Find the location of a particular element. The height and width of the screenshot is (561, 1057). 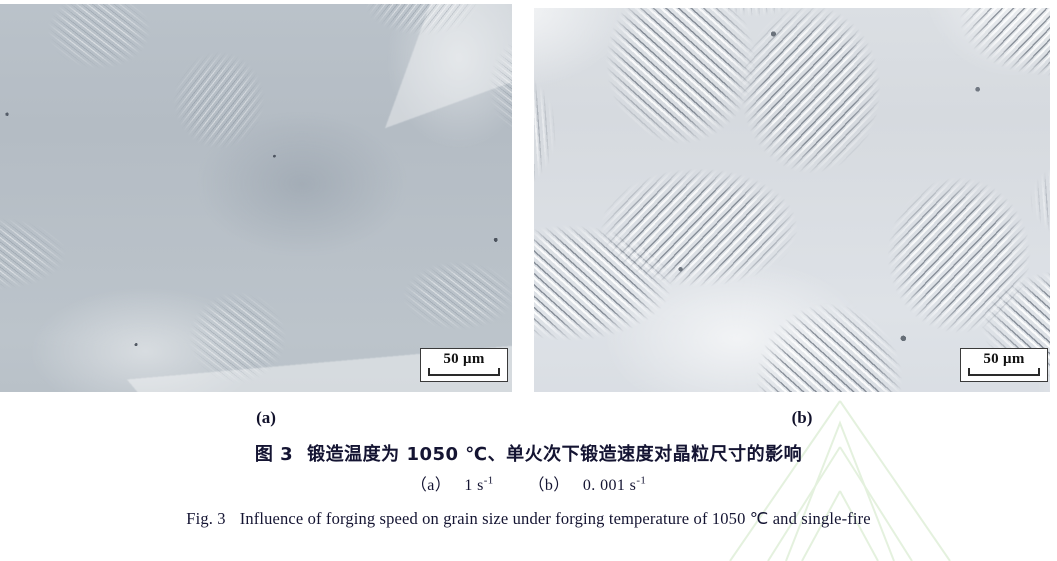

subcaption-a-value: 1 s is located at coordinates (474, 485).